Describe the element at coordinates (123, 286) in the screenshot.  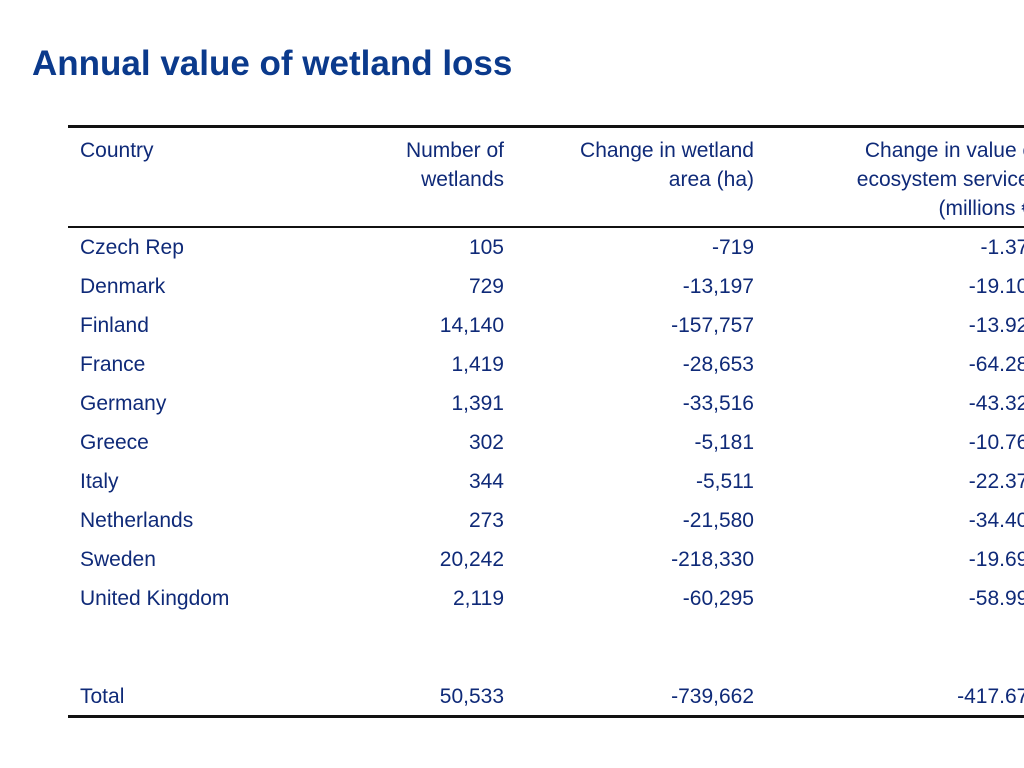
I see `cell-country: Denmark` at that location.